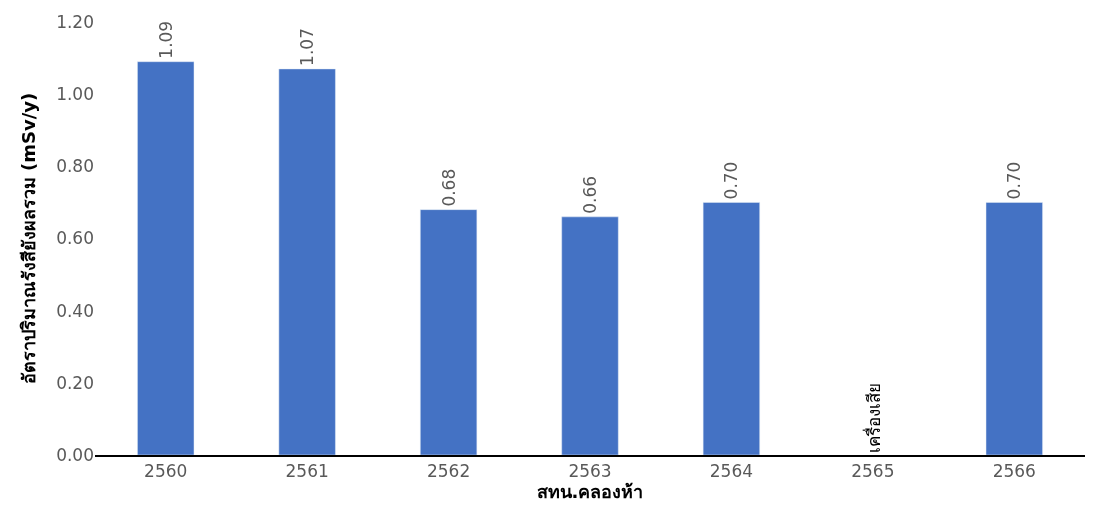  What do you see at coordinates (307, 471) in the screenshot?
I see `x-tick-label: 2561` at bounding box center [307, 471].